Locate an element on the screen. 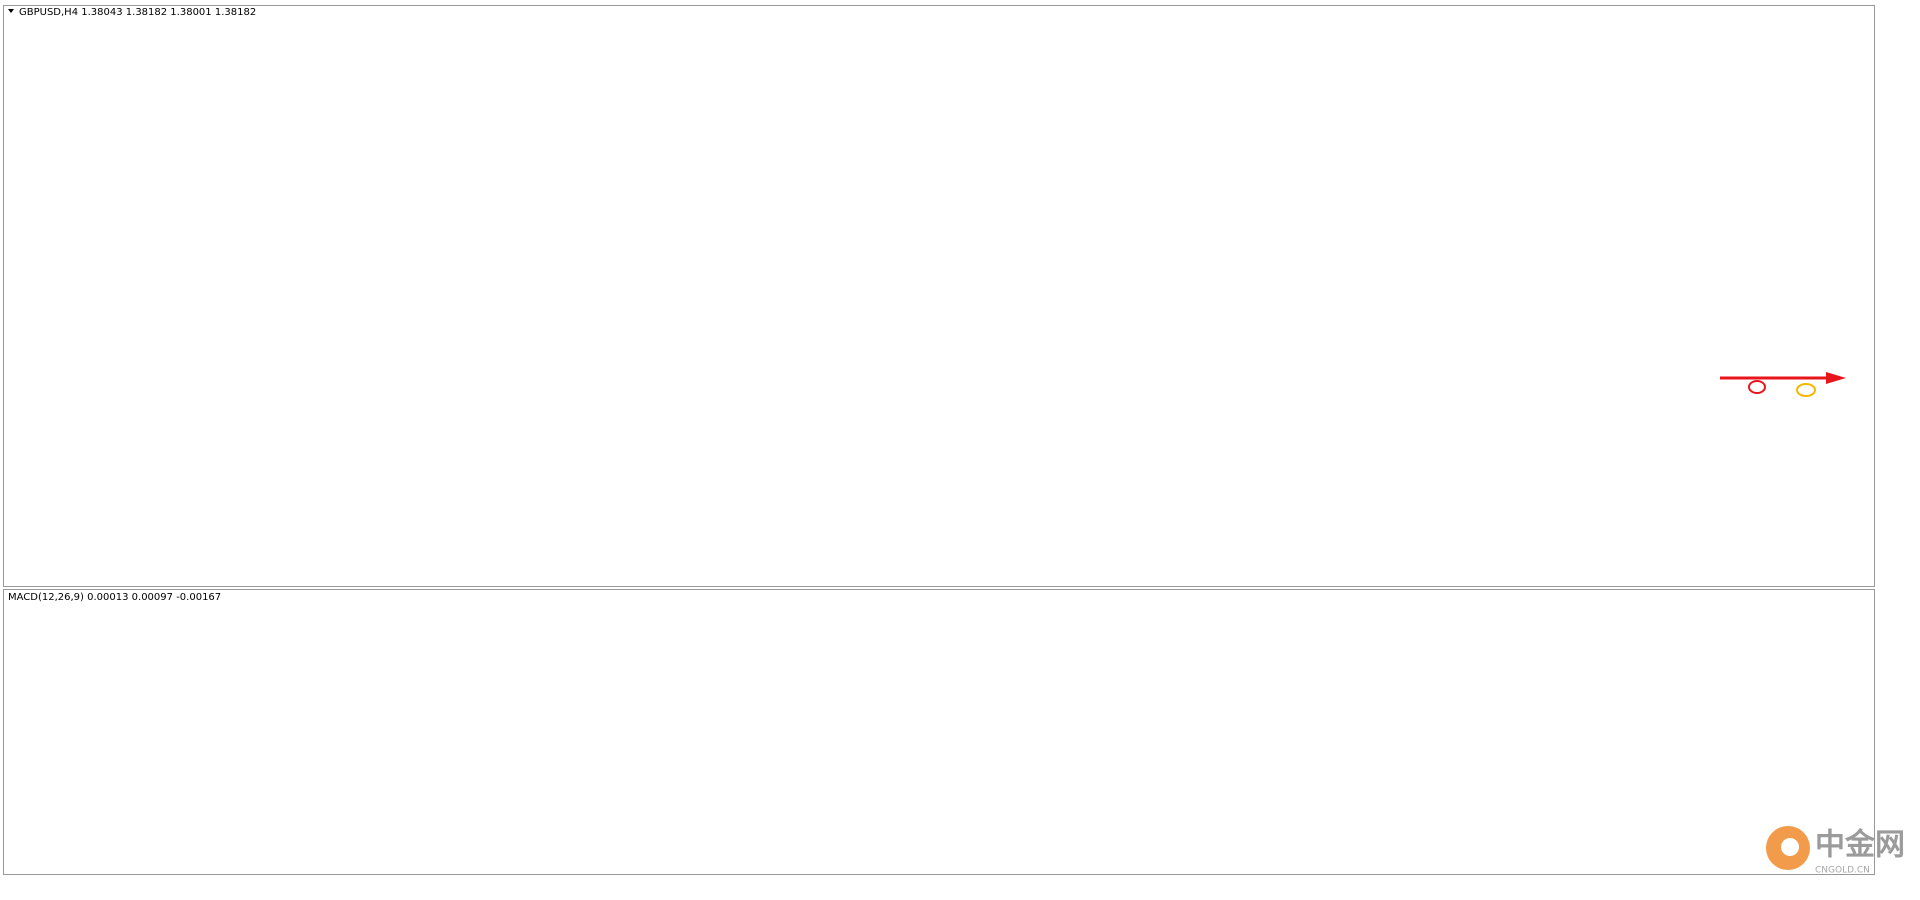  red-circle is located at coordinates (1757, 387).